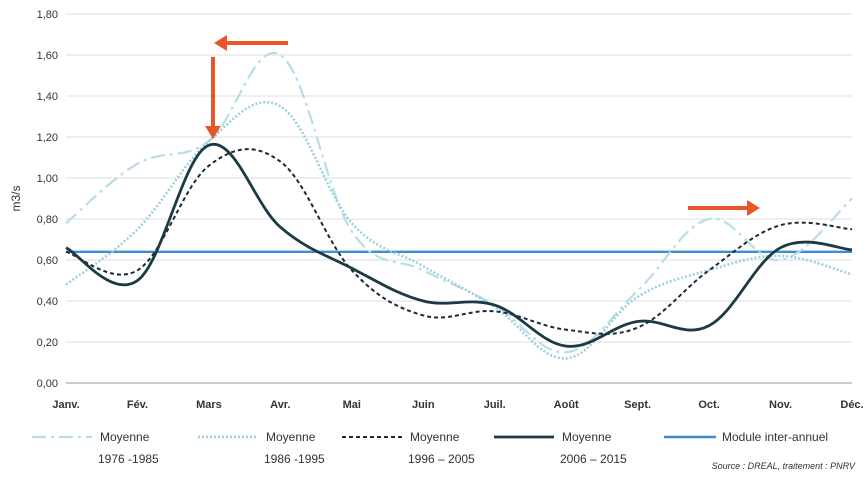 Image resolution: width=868 pixels, height=481 pixels. I want to click on arrow-left, so click(251, 43).